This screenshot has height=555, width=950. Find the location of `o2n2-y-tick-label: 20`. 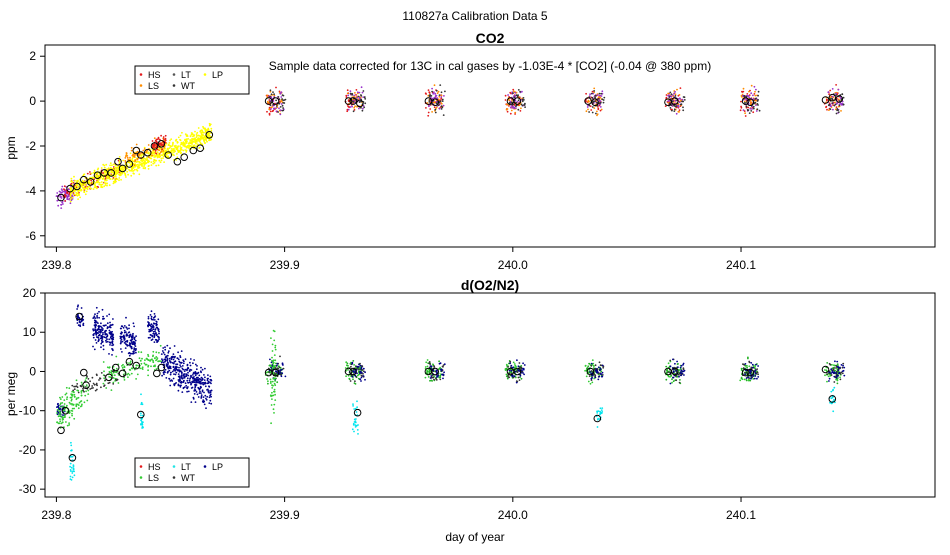

o2n2-y-tick-label: 20 is located at coordinates (30, 293).